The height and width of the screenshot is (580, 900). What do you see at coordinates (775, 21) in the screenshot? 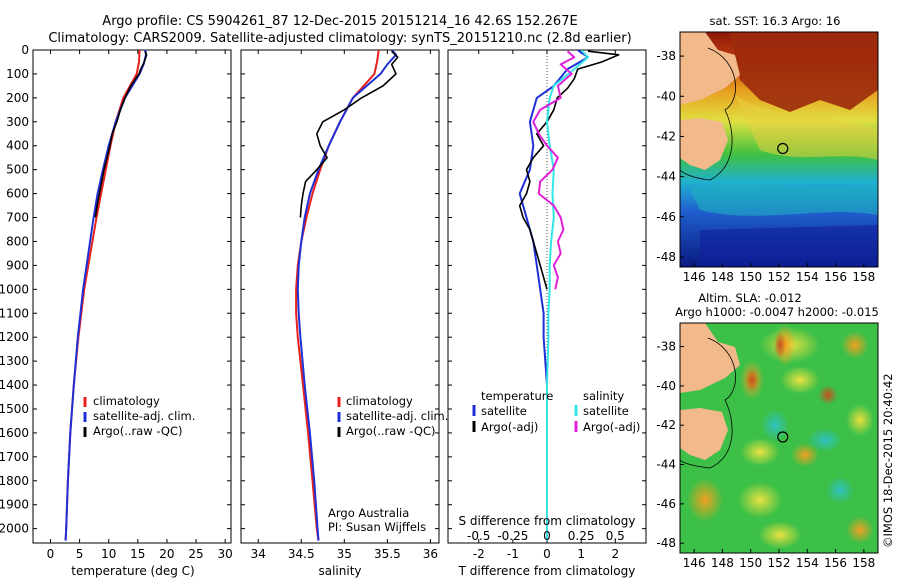
I see `sst-map-title: sat. SST: 16.3 Argo: 16` at bounding box center [775, 21].